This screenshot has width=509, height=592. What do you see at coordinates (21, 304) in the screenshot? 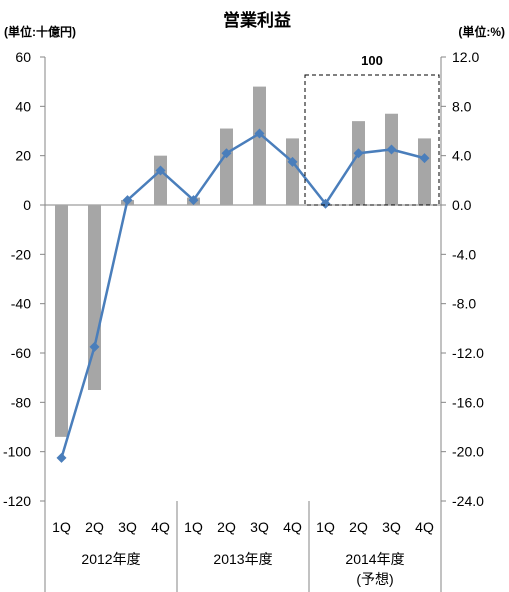
I see `left-tick-label: -40` at bounding box center [21, 304].